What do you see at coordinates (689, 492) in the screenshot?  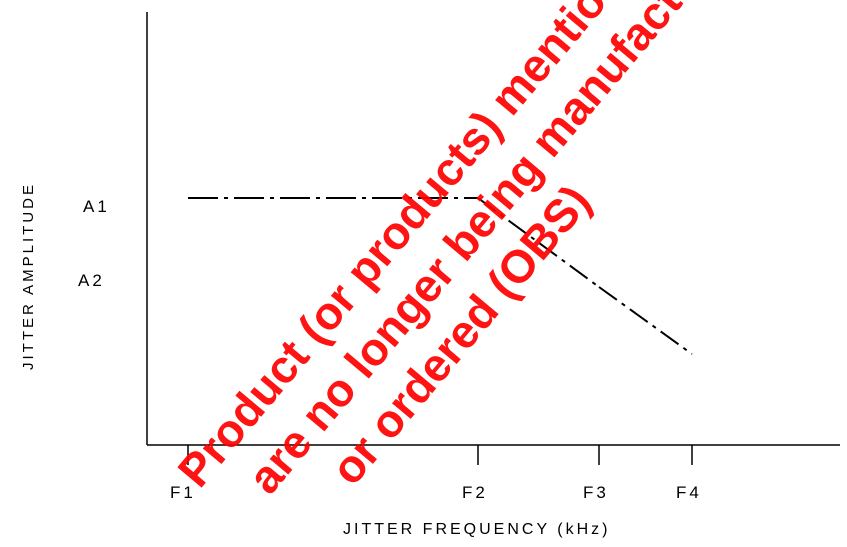 I see `x-tick-label-f4: F4` at bounding box center [689, 492].